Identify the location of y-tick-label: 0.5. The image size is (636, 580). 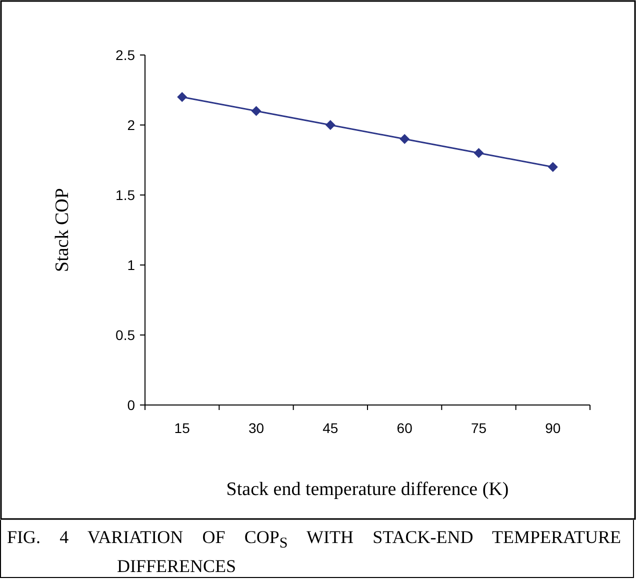
(126, 334).